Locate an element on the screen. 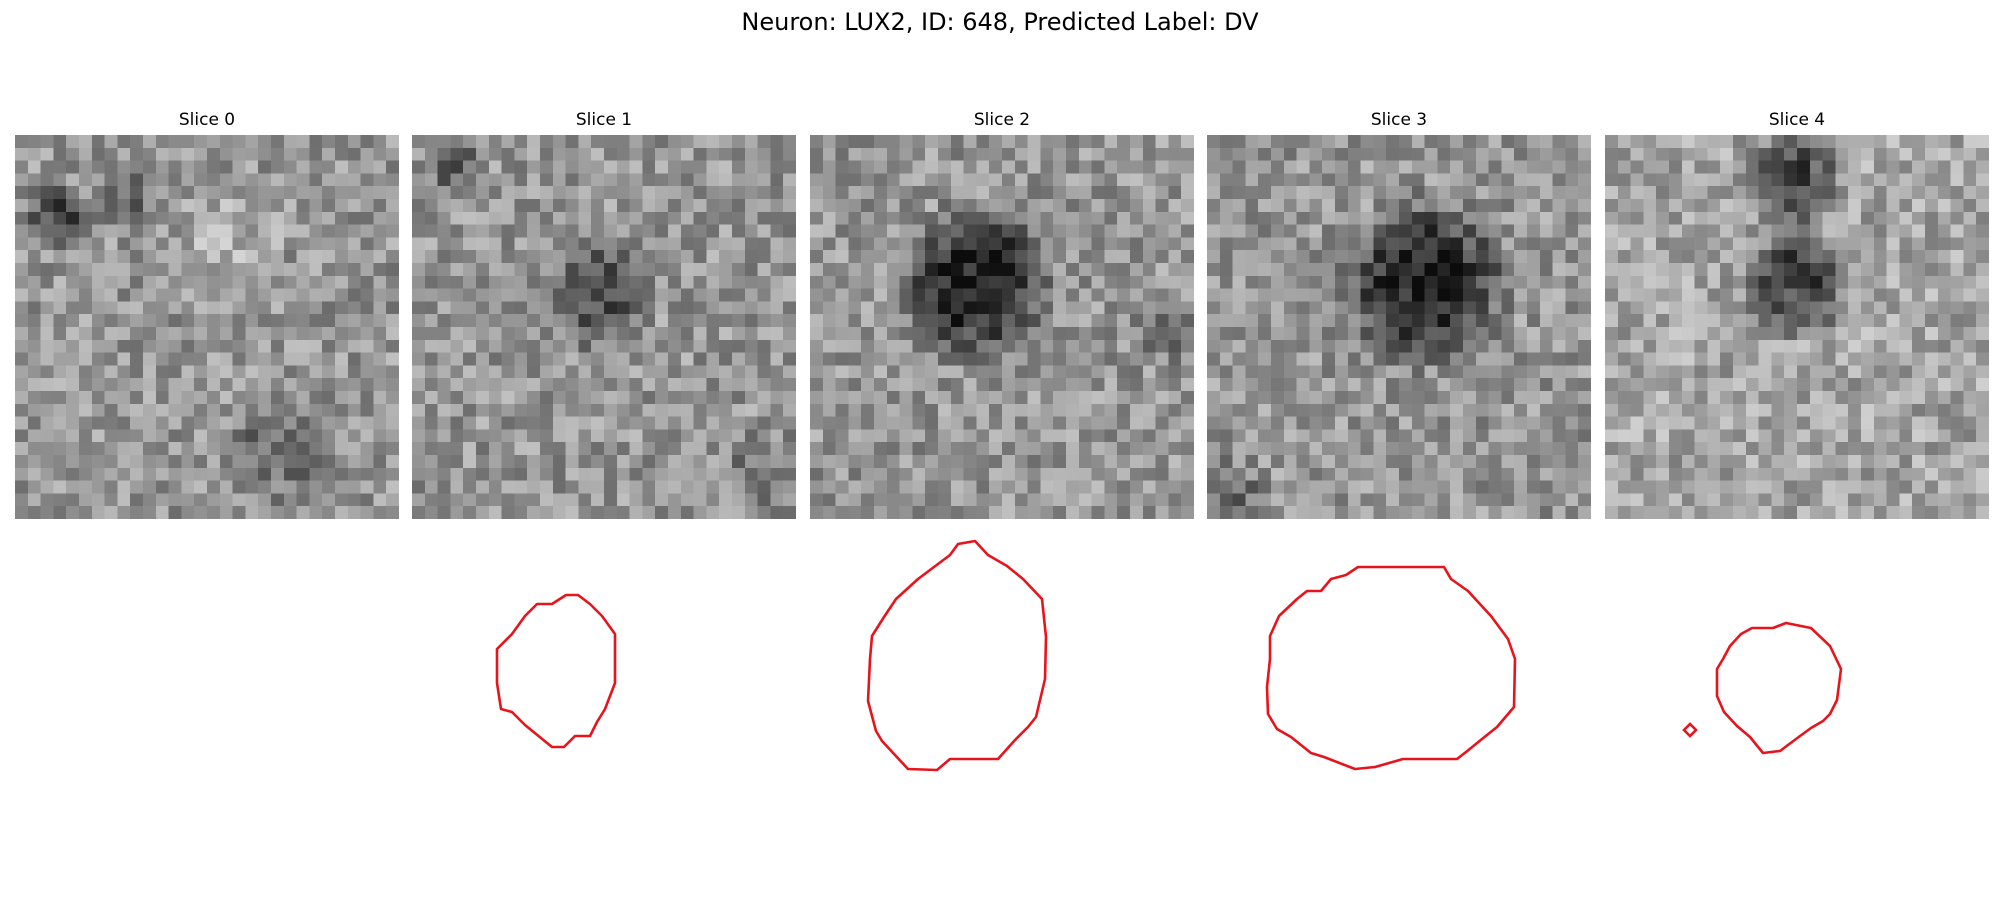 Image resolution: width=2000 pixels, height=907 pixels. slice-title: Slice 2 is located at coordinates (1002, 120).